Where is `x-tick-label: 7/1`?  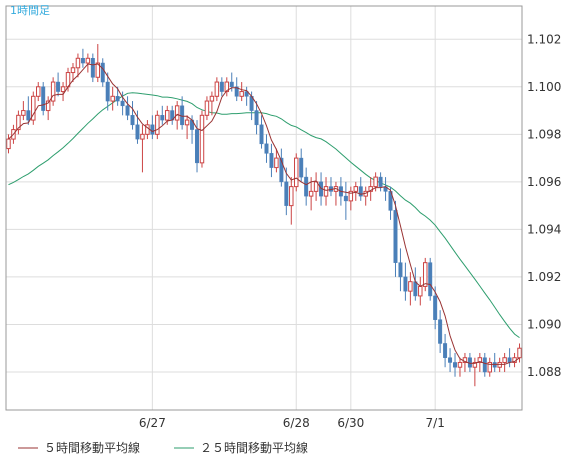
x-tick-label: 7/1 is located at coordinates (435, 423).